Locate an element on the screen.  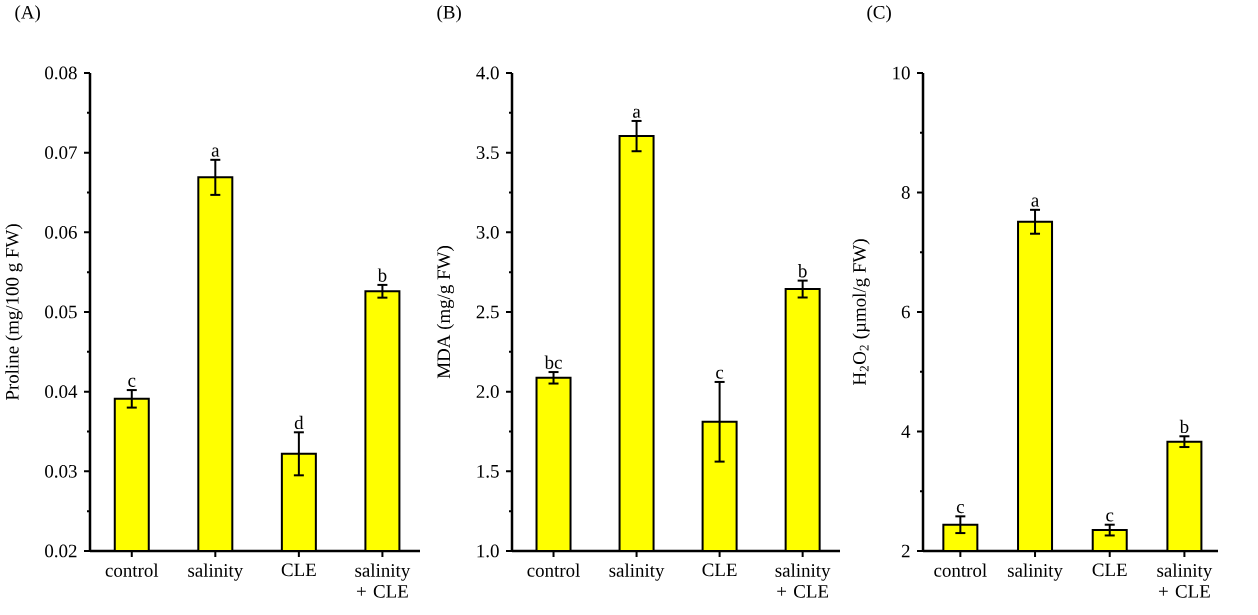
y-tick-label: 6 is located at coordinates (905, 312).